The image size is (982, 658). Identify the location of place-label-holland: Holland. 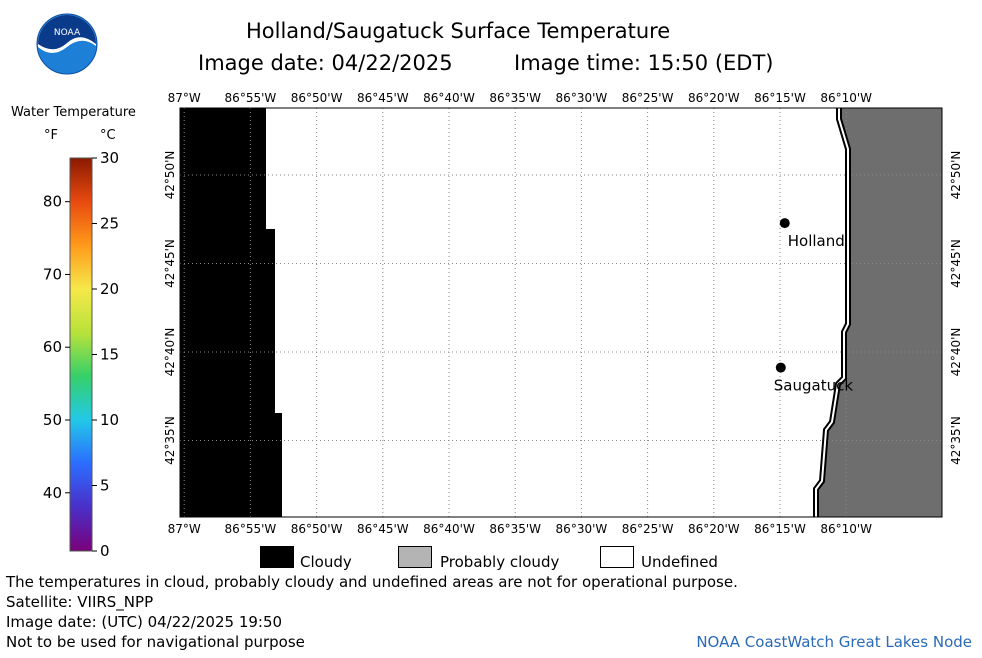
(816, 241).